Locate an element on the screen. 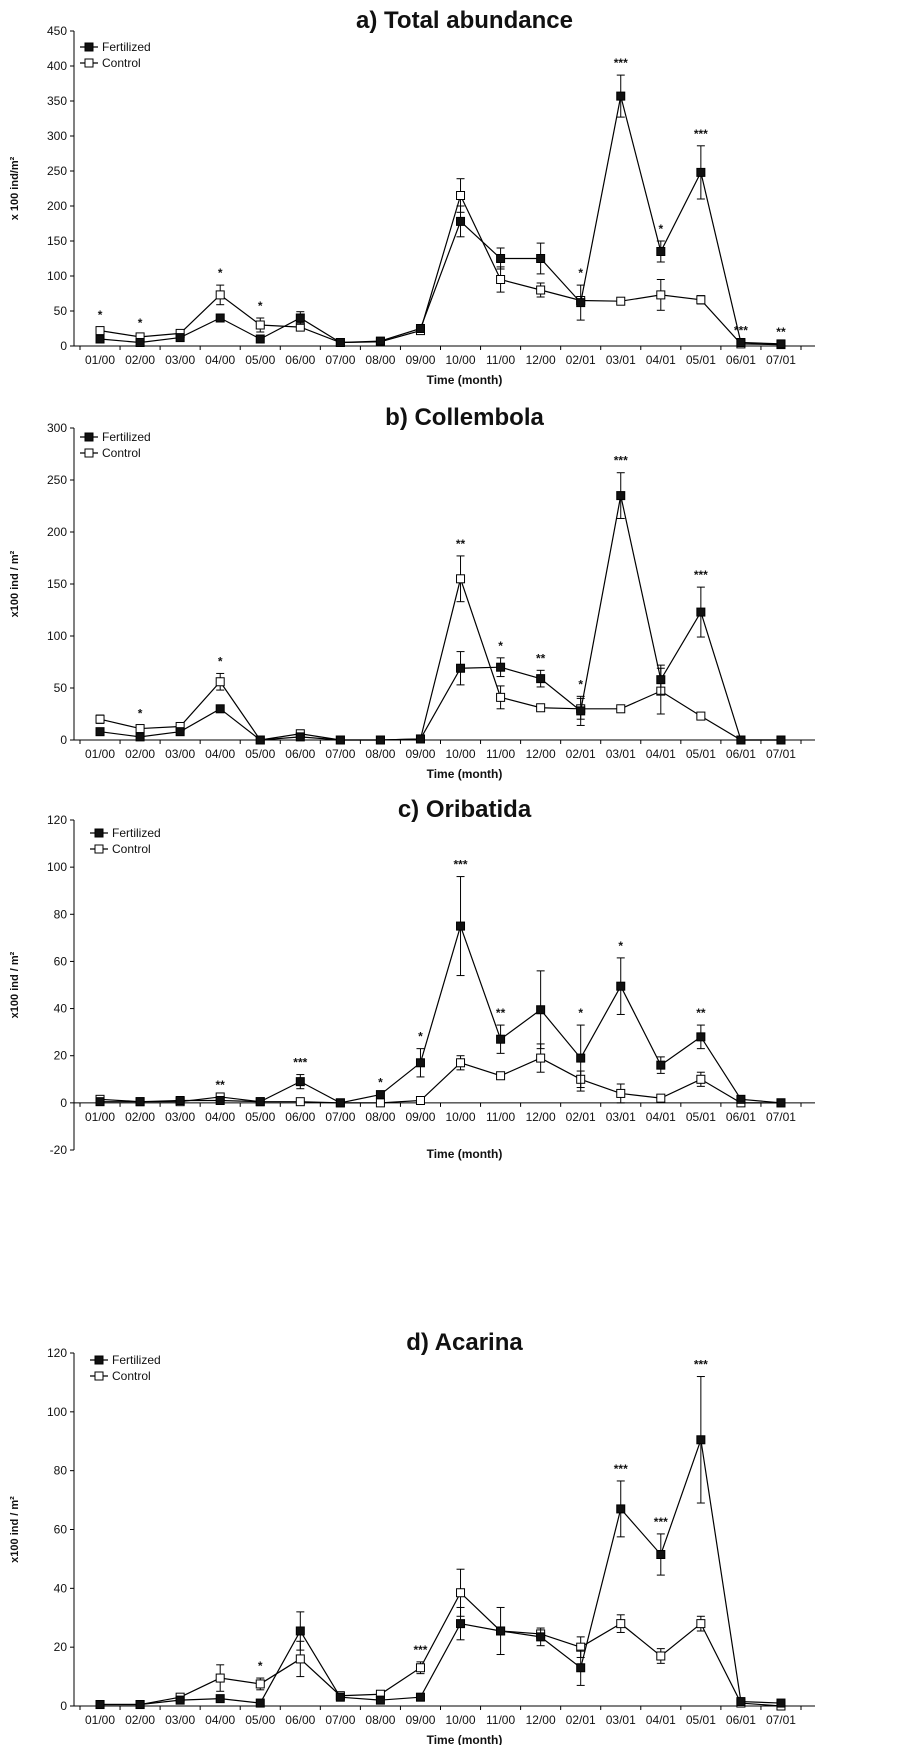 This screenshot has width=907, height=1750. x-tick-label: 12/00 is located at coordinates (541, 360).